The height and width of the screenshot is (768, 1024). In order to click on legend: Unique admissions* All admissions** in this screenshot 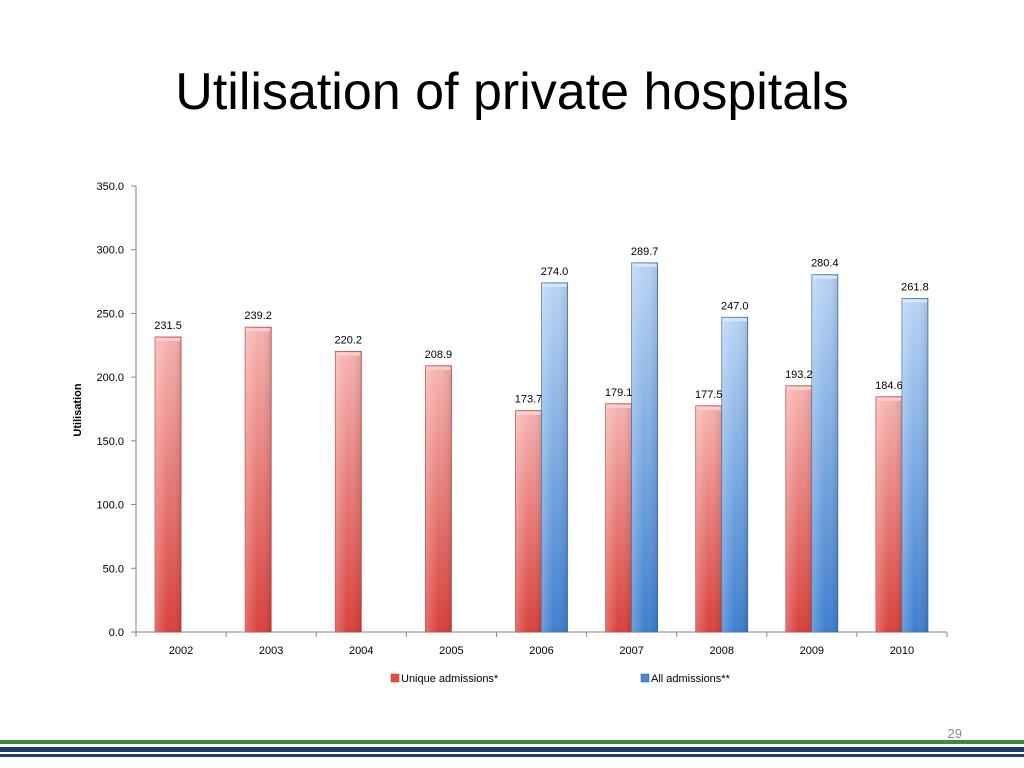, I will do `click(560, 679)`.